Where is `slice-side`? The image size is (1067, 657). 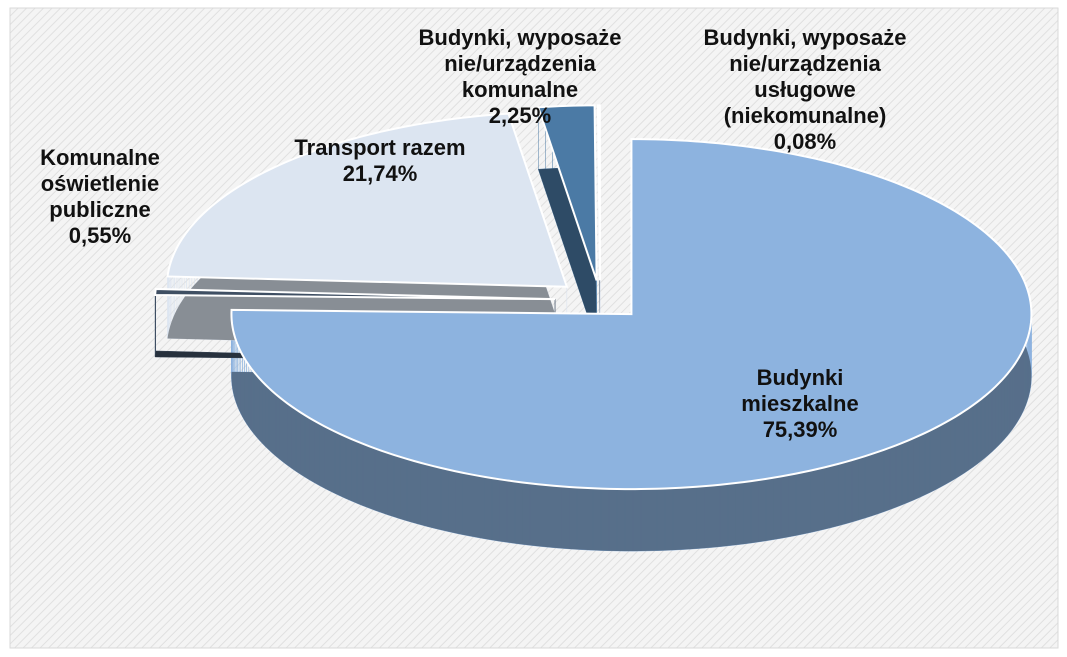
slice-side is located at coordinates (355, 325).